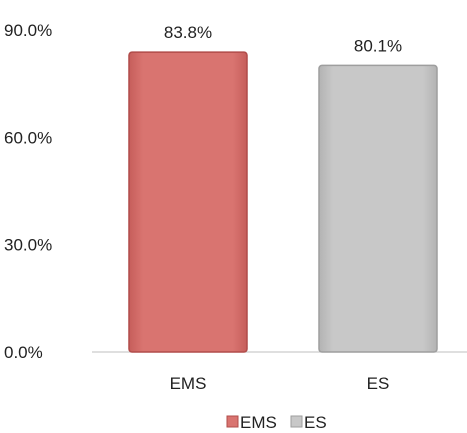 The width and height of the screenshot is (467, 433). Describe the element at coordinates (23, 352) in the screenshot. I see `y-tick-label: 0.0%` at that location.